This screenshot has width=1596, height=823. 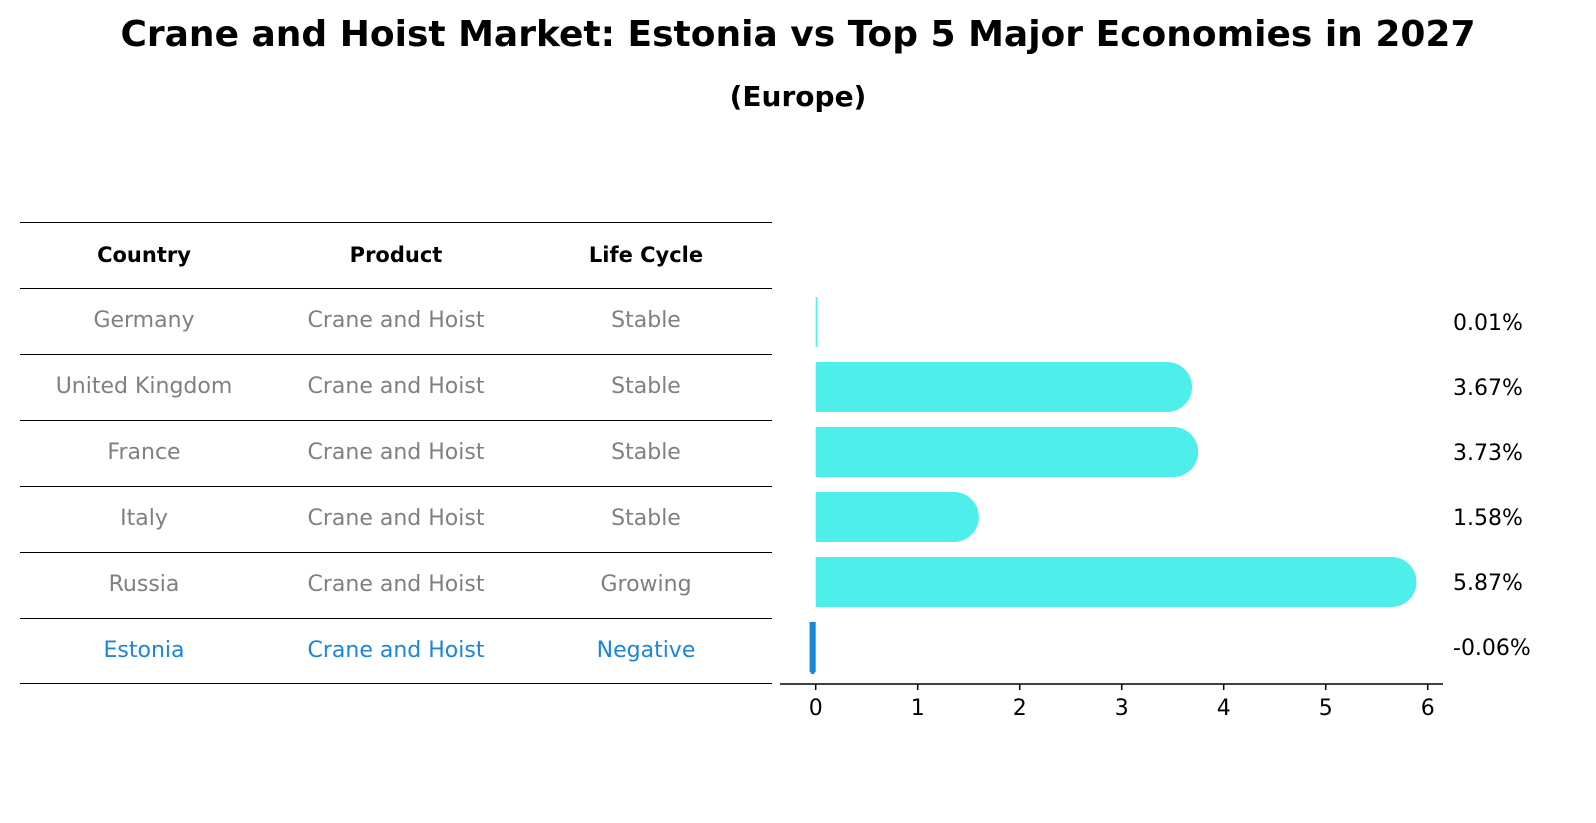 What do you see at coordinates (144, 255) in the screenshot?
I see `header-country: Country` at bounding box center [144, 255].